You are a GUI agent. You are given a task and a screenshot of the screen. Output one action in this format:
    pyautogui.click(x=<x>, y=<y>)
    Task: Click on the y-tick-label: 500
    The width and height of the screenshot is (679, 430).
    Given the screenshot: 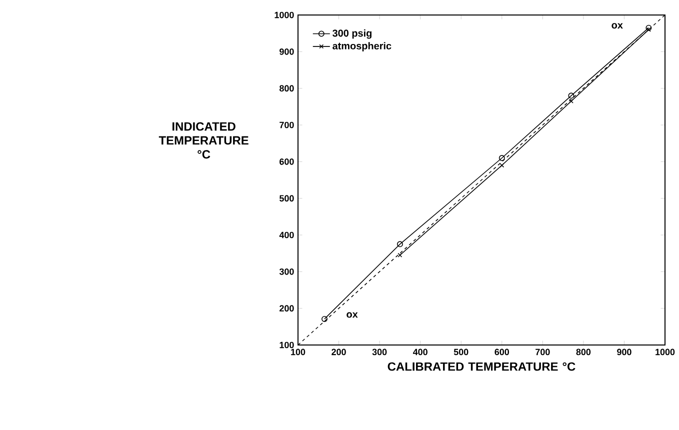 What is the action you would take?
    pyautogui.click(x=287, y=198)
    